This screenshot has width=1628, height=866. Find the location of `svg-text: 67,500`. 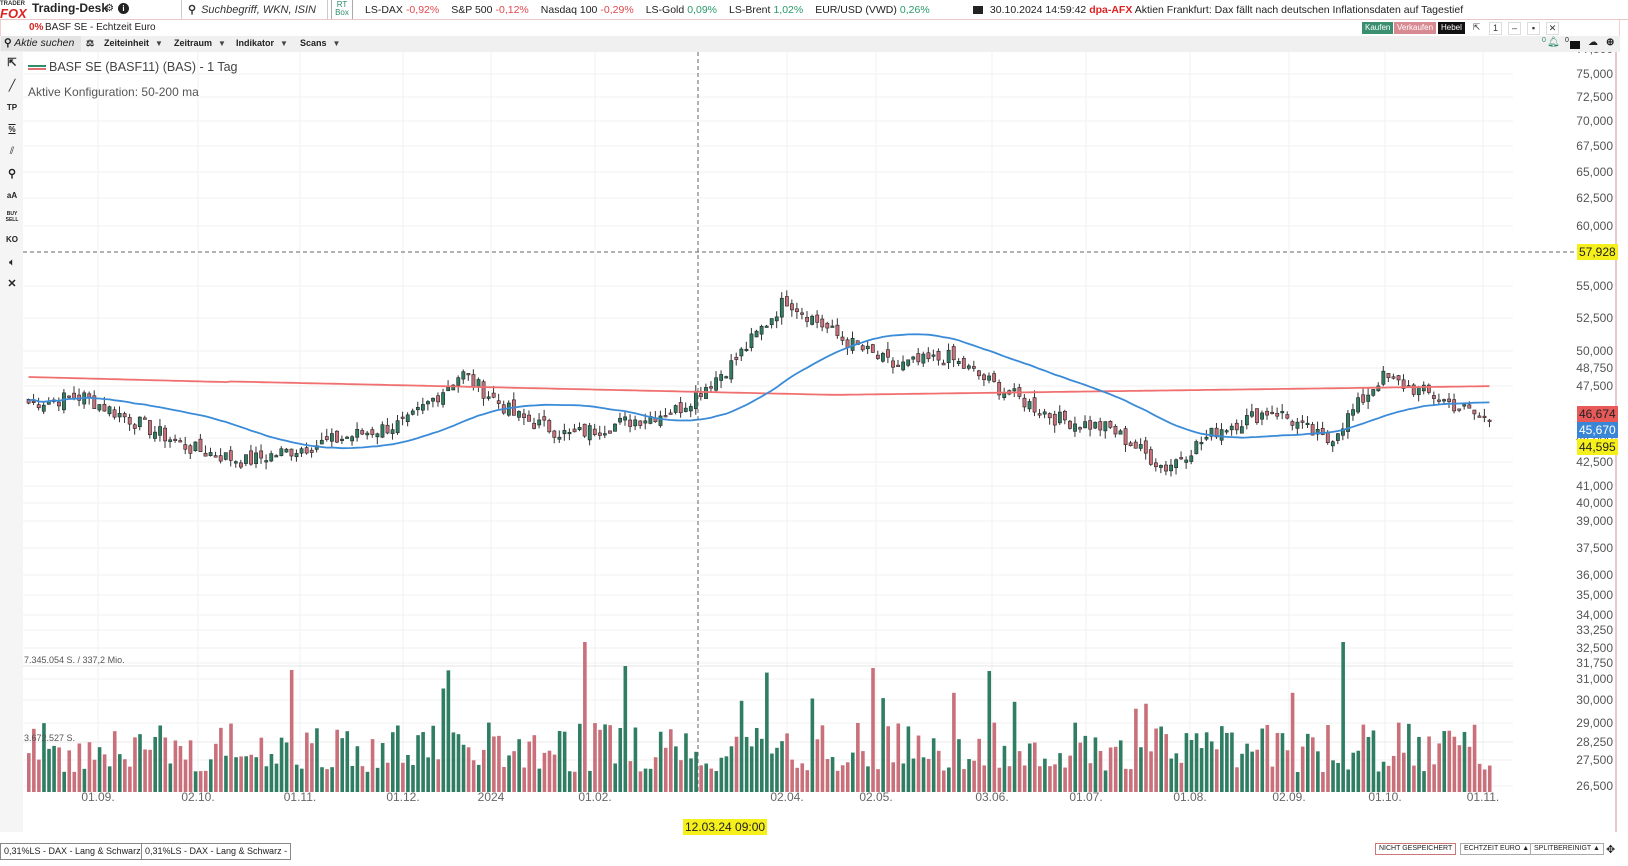

svg-text: 67,500 is located at coordinates (1594, 146).